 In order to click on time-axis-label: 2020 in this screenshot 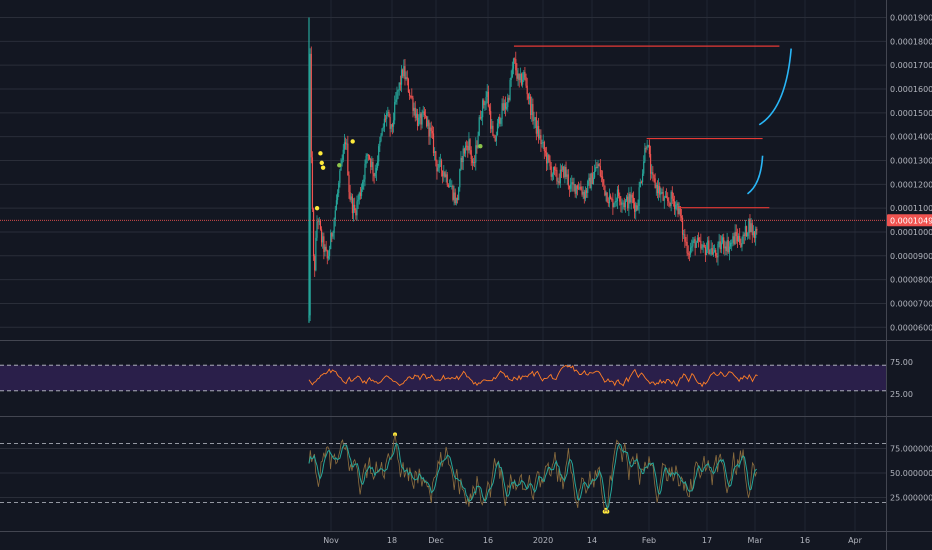, I will do `click(543, 540)`.